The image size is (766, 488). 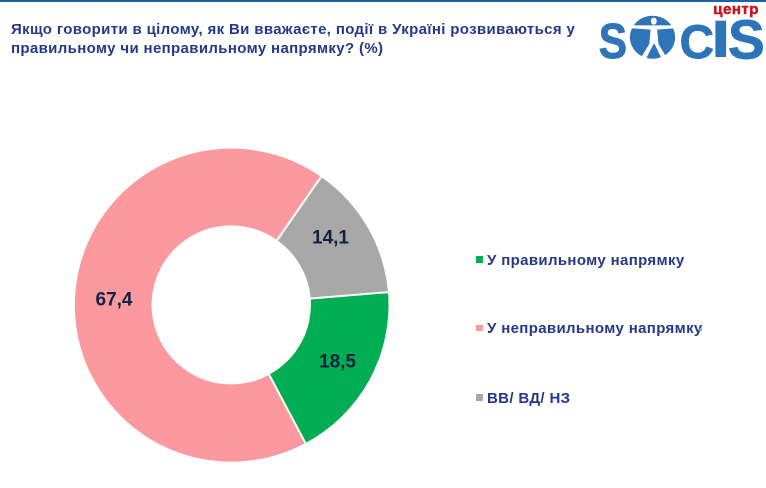 What do you see at coordinates (337, 362) in the screenshot?
I see `svg-text: 18,5` at bounding box center [337, 362].